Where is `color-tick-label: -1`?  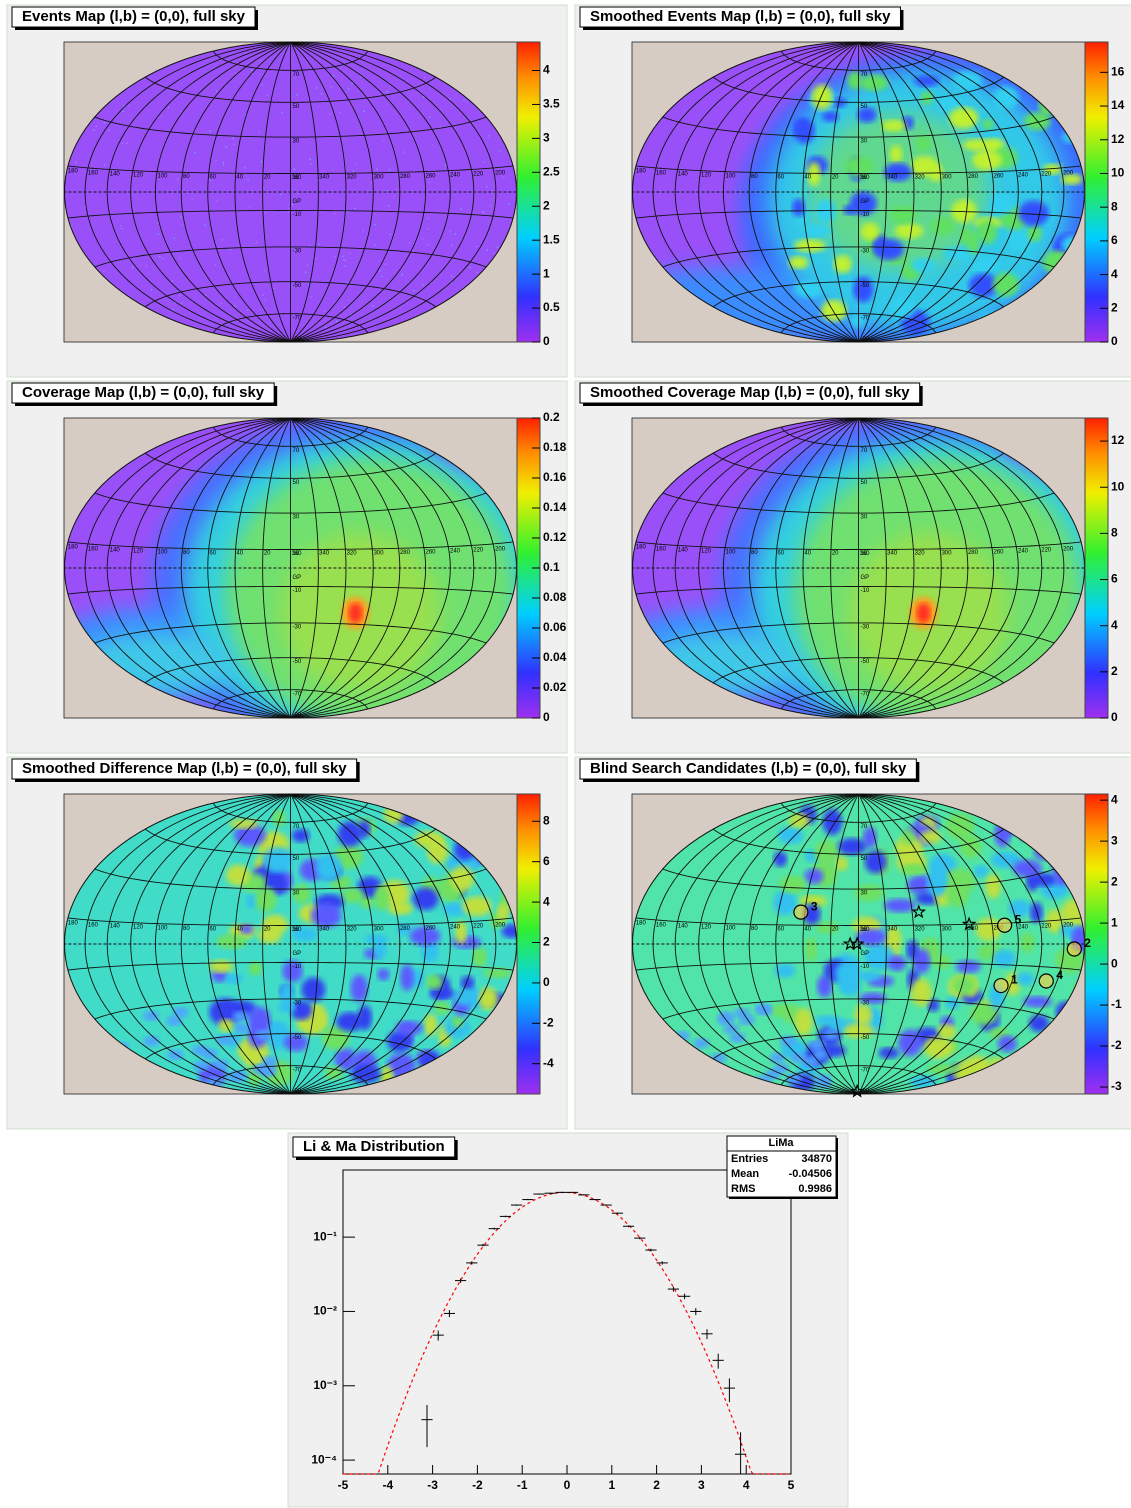
color-tick-label: -1 is located at coordinates (1116, 1004).